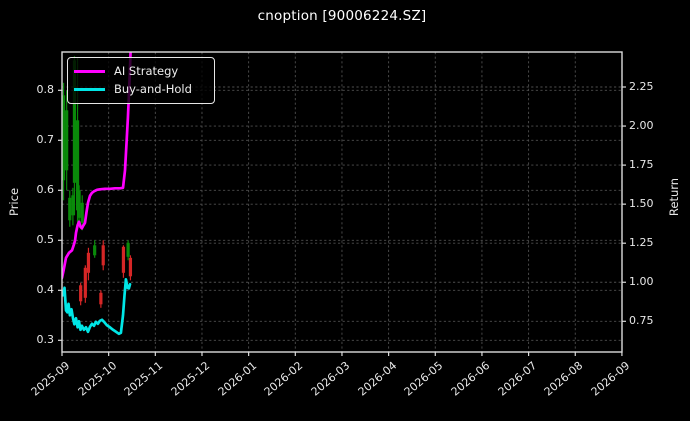 Image resolution: width=690 pixels, height=421 pixels. What do you see at coordinates (45, 240) in the screenshot?
I see `price-tick-label: 0.5` at bounding box center [45, 240].